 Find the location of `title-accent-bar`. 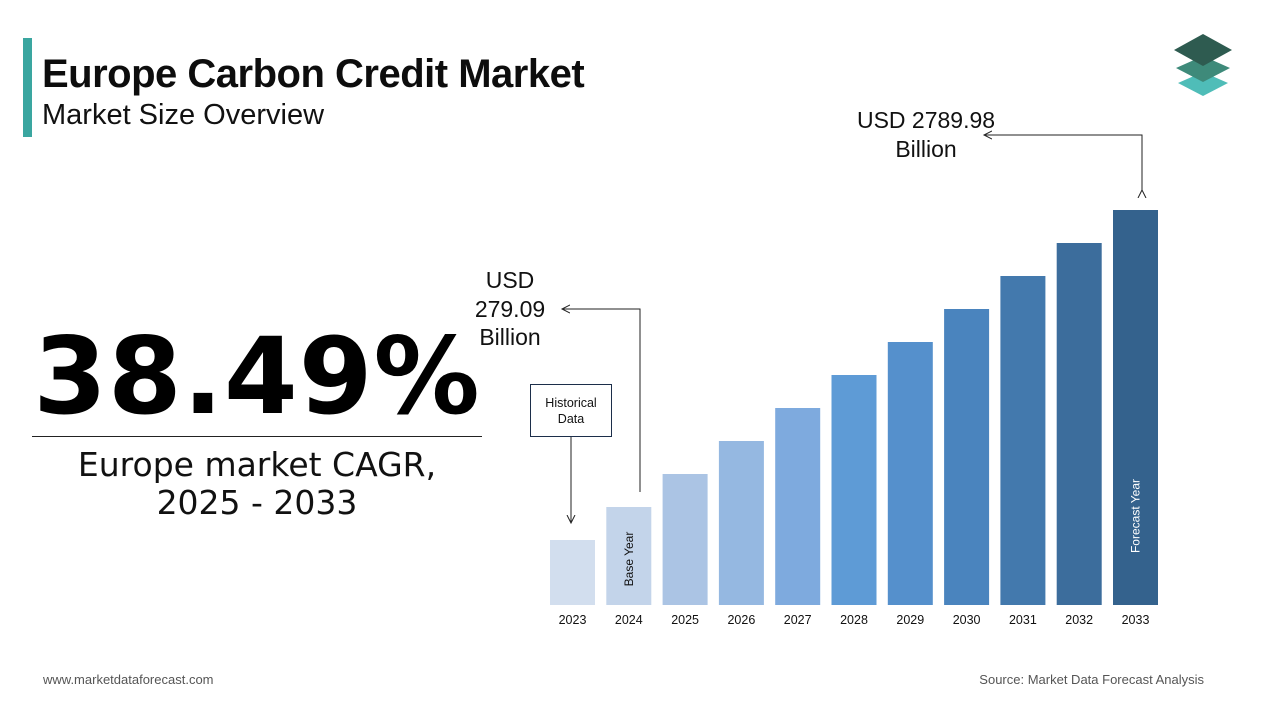

title-accent-bar is located at coordinates (27, 87).